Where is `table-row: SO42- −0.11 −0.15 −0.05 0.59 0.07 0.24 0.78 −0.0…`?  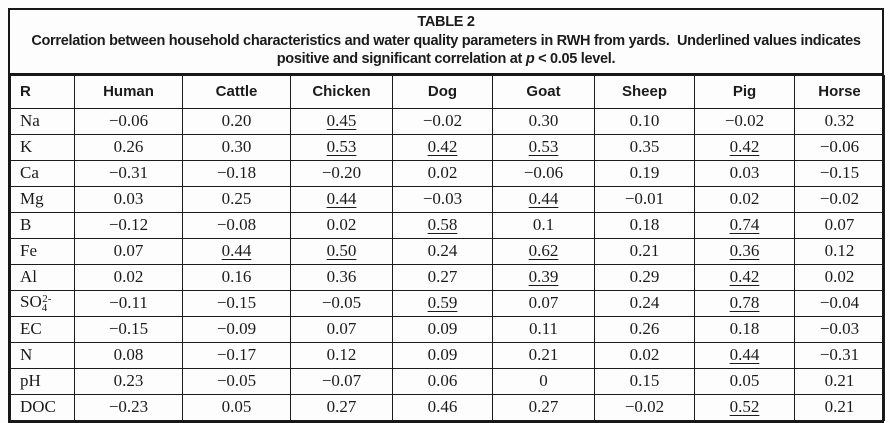 table-row: SO42- −0.11 −0.15 −0.05 0.59 0.07 0.24 0.78 −0.0… is located at coordinates (447, 303).